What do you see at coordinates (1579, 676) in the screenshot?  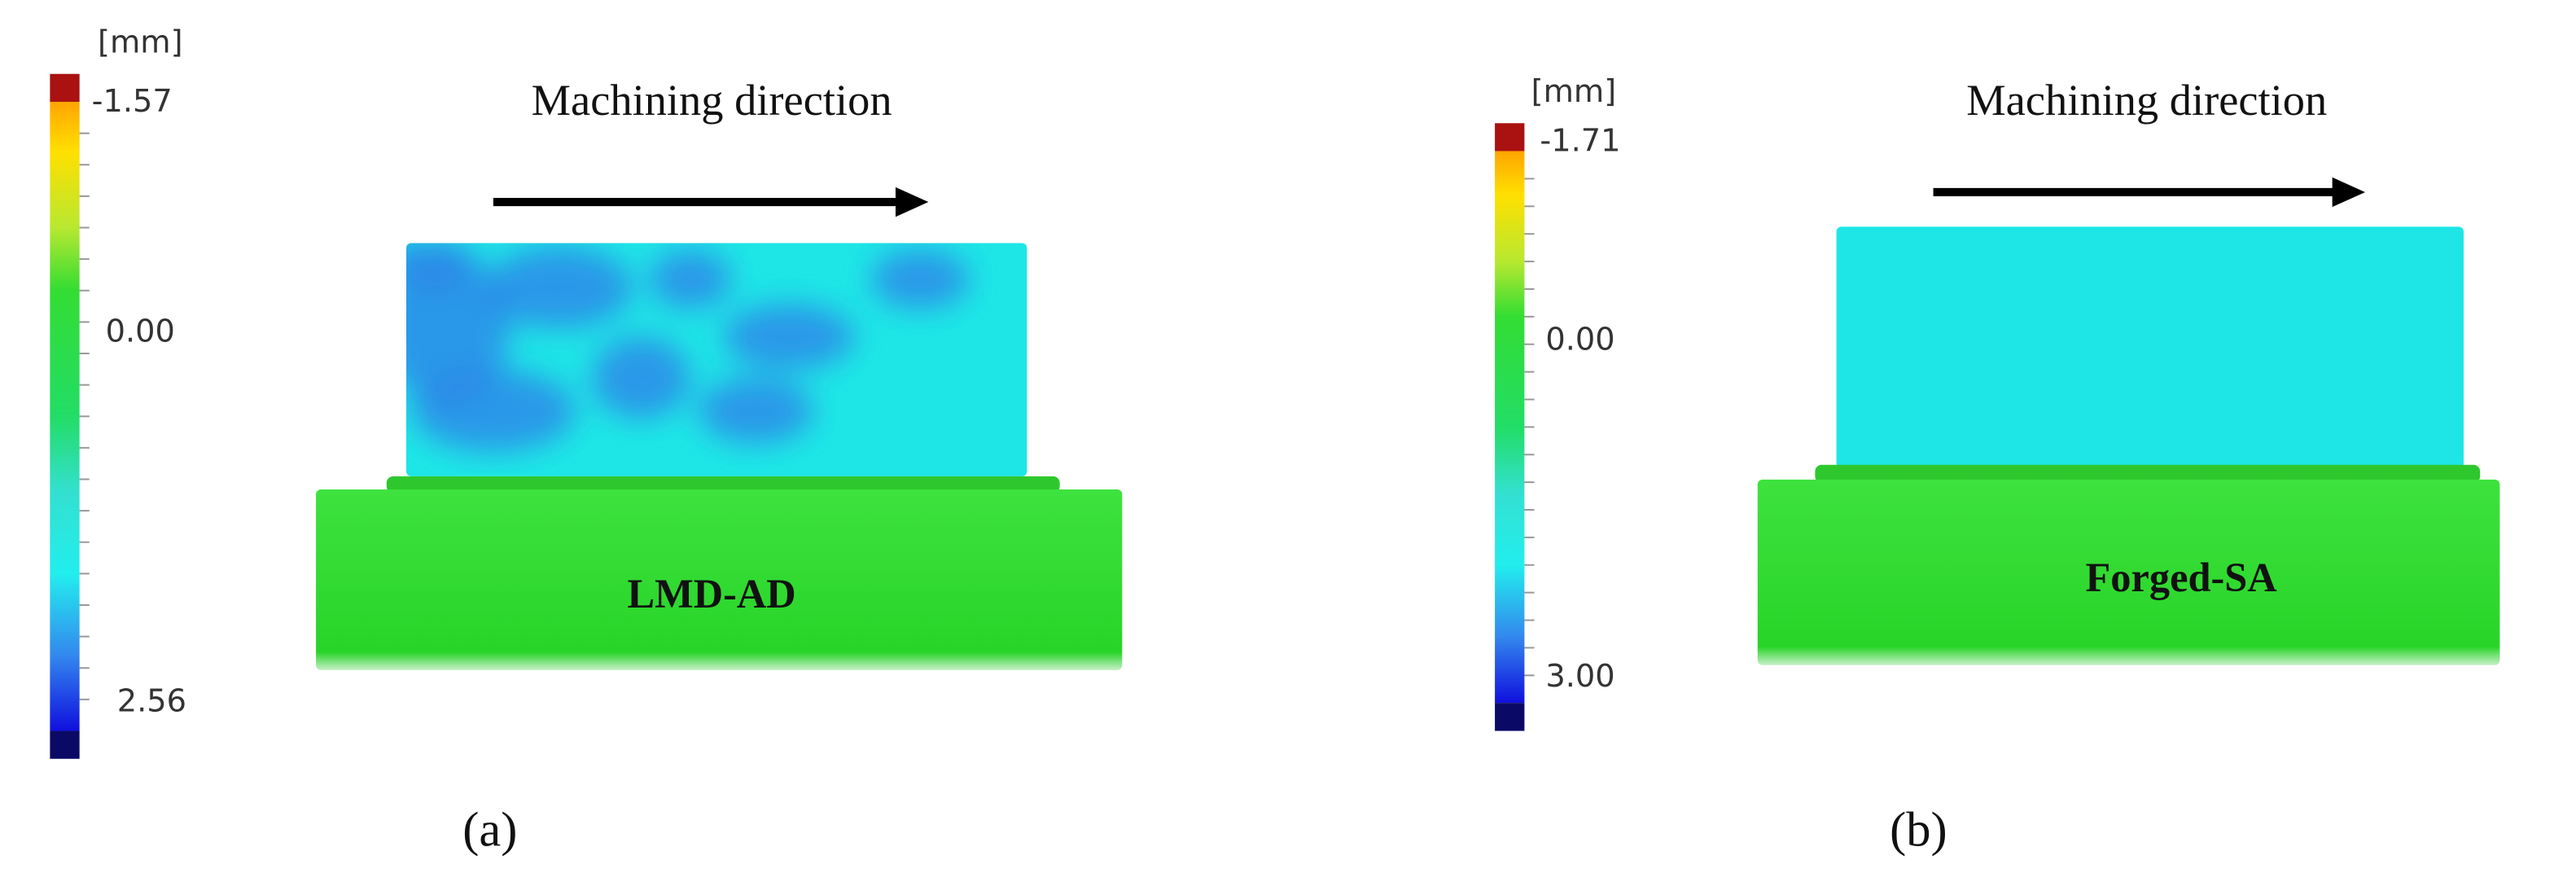 I see `scale-label: 3.00` at bounding box center [1579, 676].